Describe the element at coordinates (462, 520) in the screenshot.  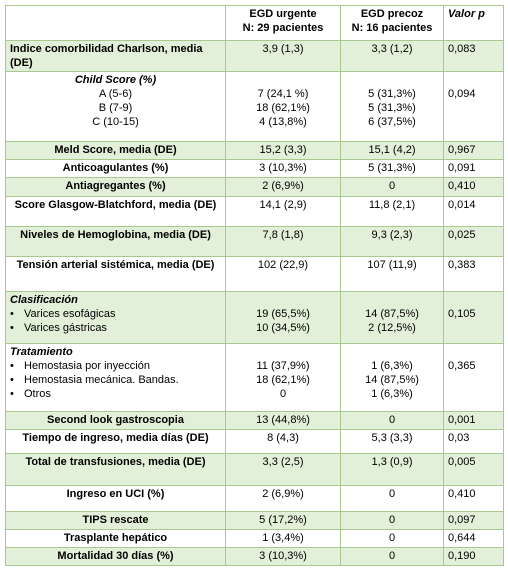
I see `p-text: 0,097` at that location.